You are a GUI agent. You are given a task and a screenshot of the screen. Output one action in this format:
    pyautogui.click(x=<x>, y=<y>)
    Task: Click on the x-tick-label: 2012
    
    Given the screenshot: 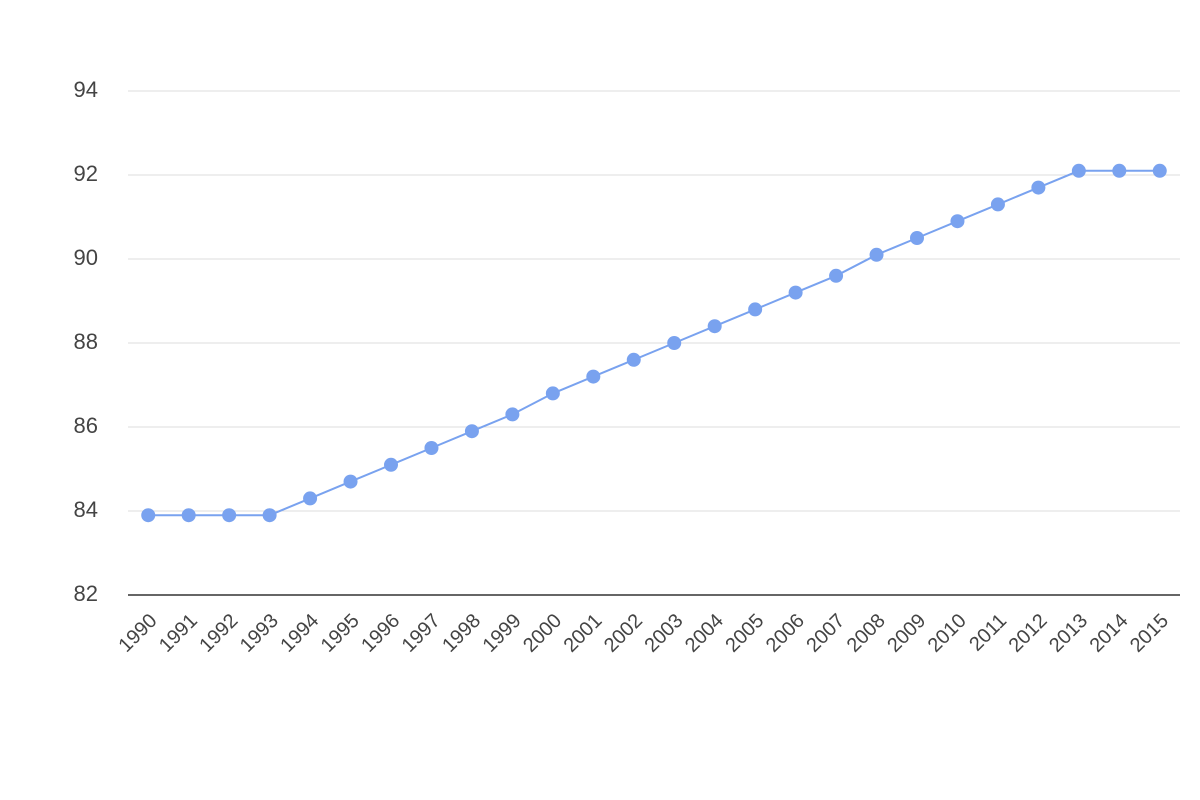 What is the action you would take?
    pyautogui.click(x=1028, y=633)
    